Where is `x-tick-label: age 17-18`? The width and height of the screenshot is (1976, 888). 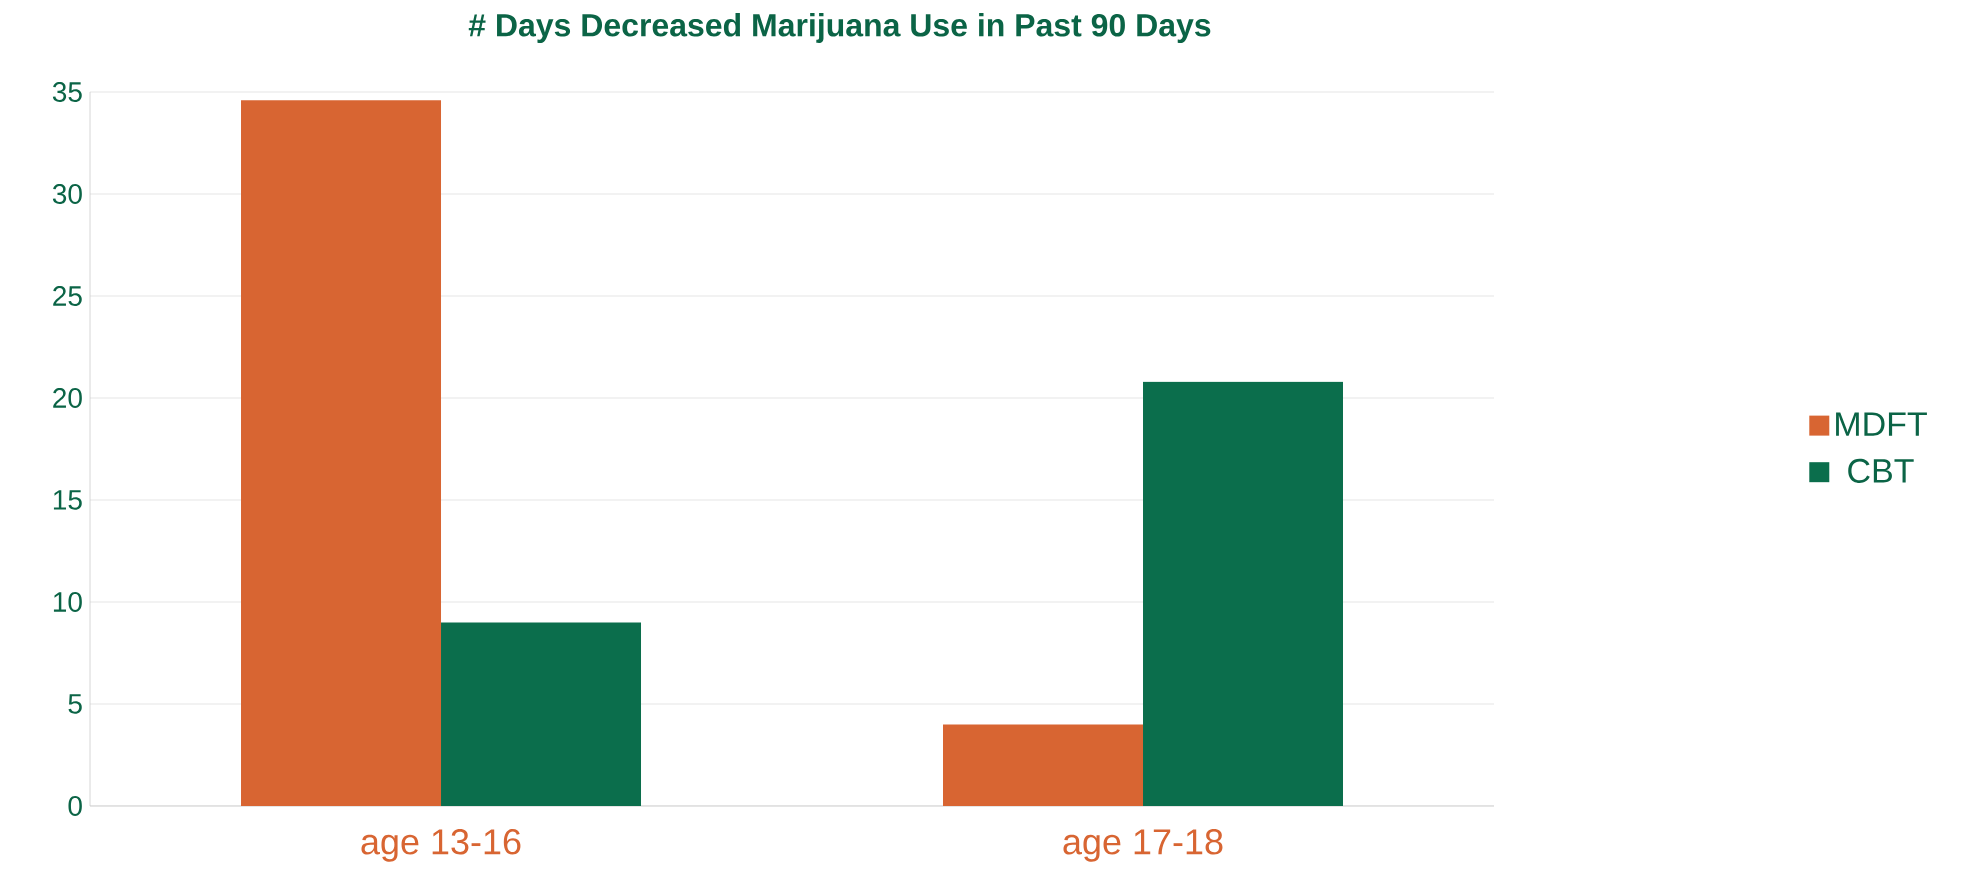 x-tick-label: age 17-18 is located at coordinates (1143, 845).